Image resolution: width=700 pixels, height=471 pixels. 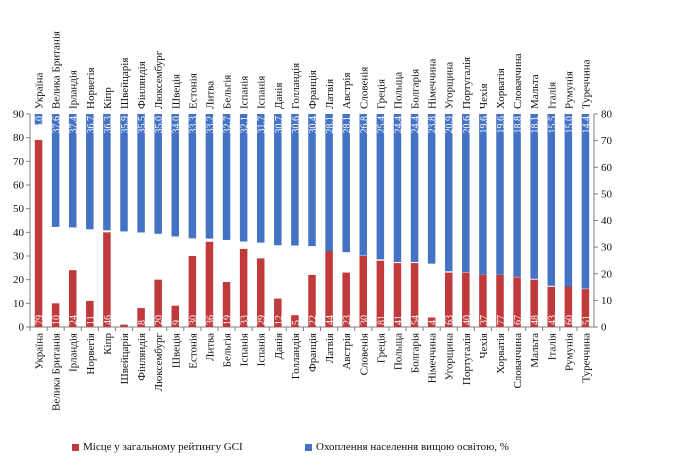 I want to click on y-left-tick-label: 0, so click(x=22, y=328).